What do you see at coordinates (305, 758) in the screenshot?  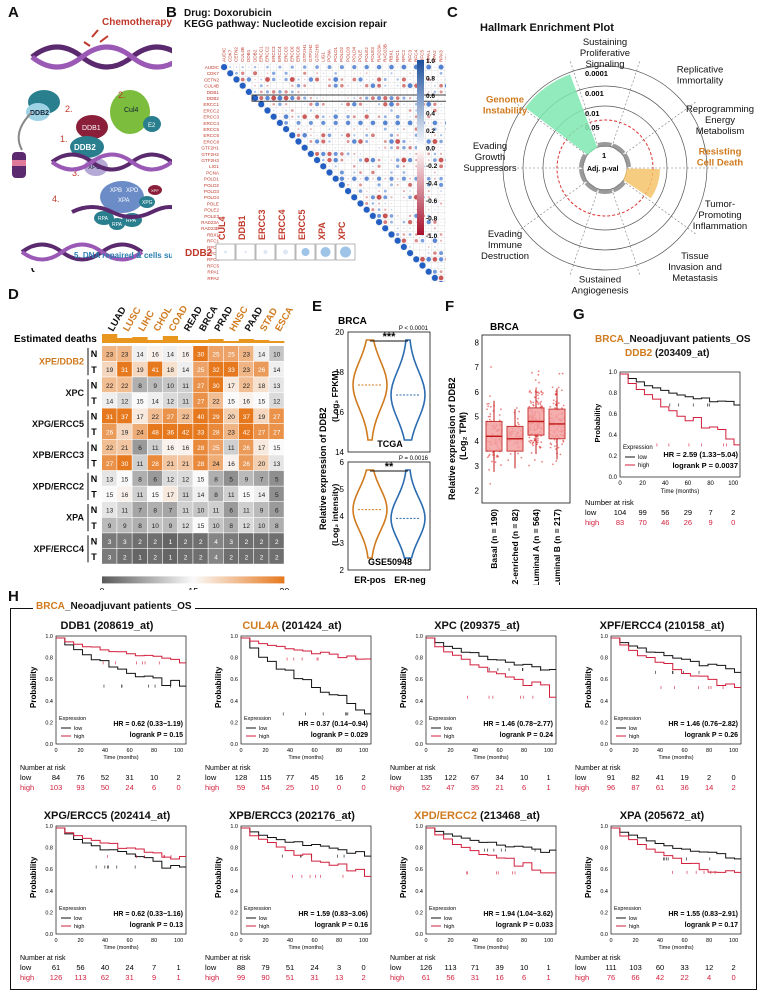 I see `km-xlabel: Time (months)` at bounding box center [305, 758].